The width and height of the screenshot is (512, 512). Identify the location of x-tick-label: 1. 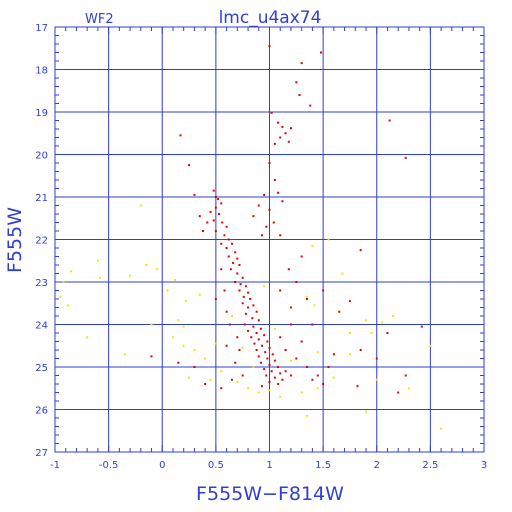
(269, 465).